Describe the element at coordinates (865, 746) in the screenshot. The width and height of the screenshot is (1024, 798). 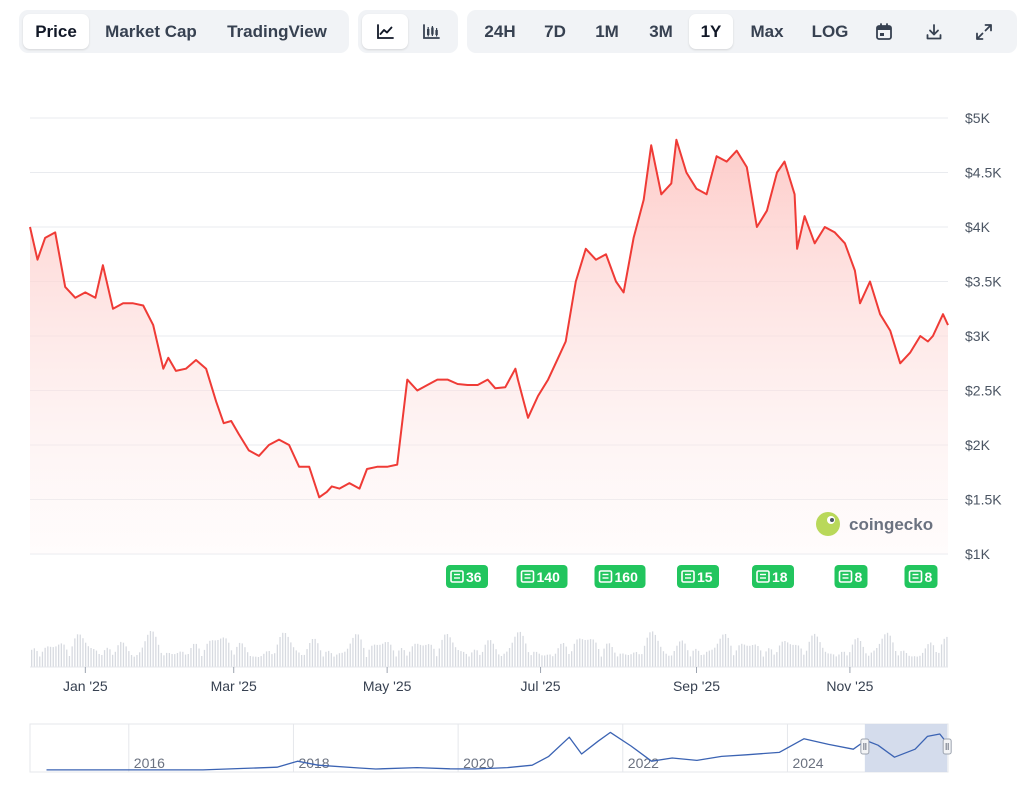
I see `navigator-left-handle` at that location.